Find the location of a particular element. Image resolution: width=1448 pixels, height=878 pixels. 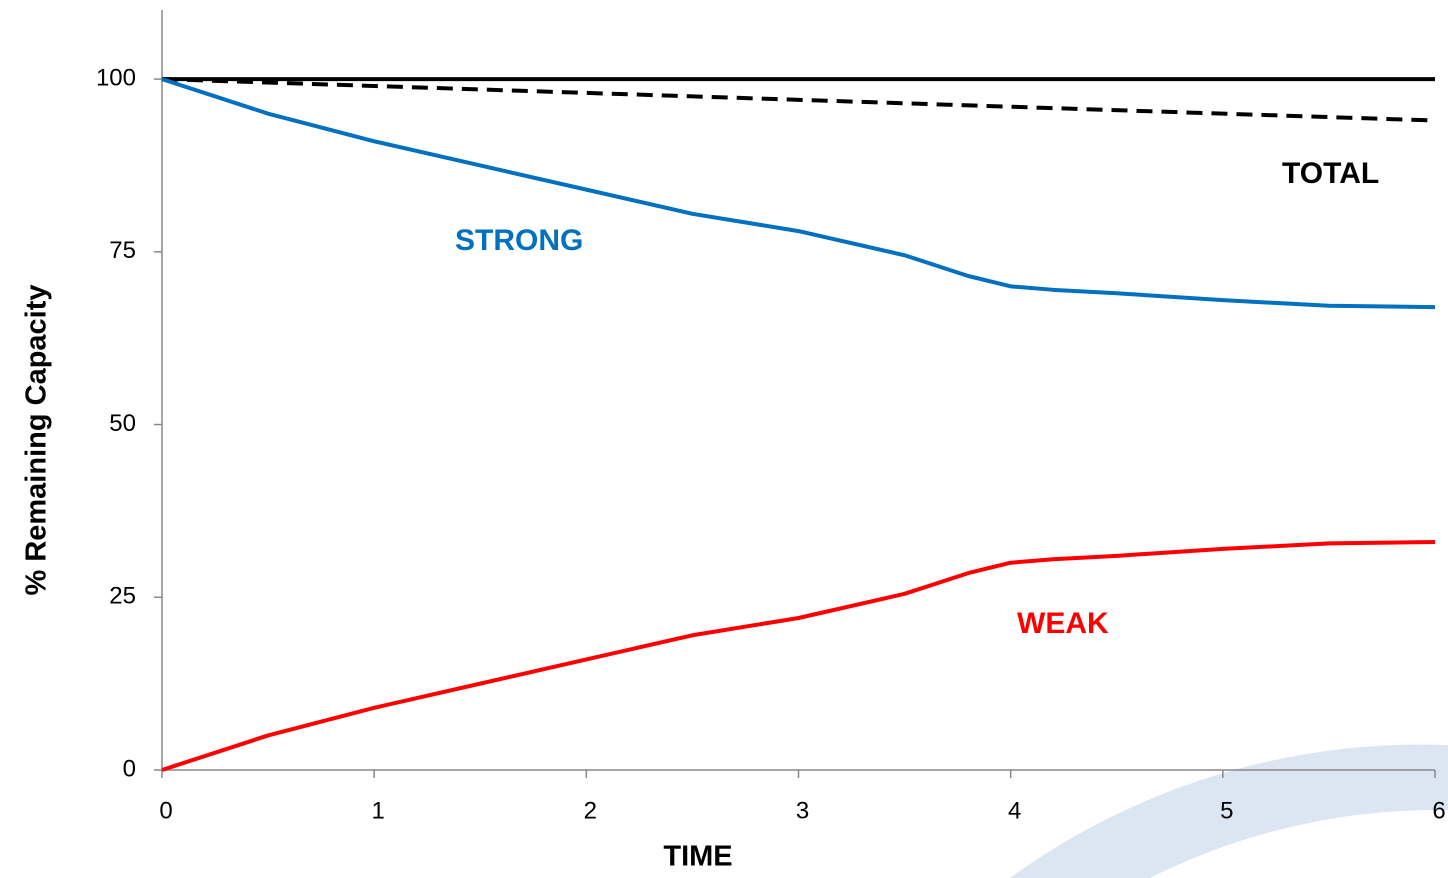

y-tick-label: 75 is located at coordinates (122, 250).